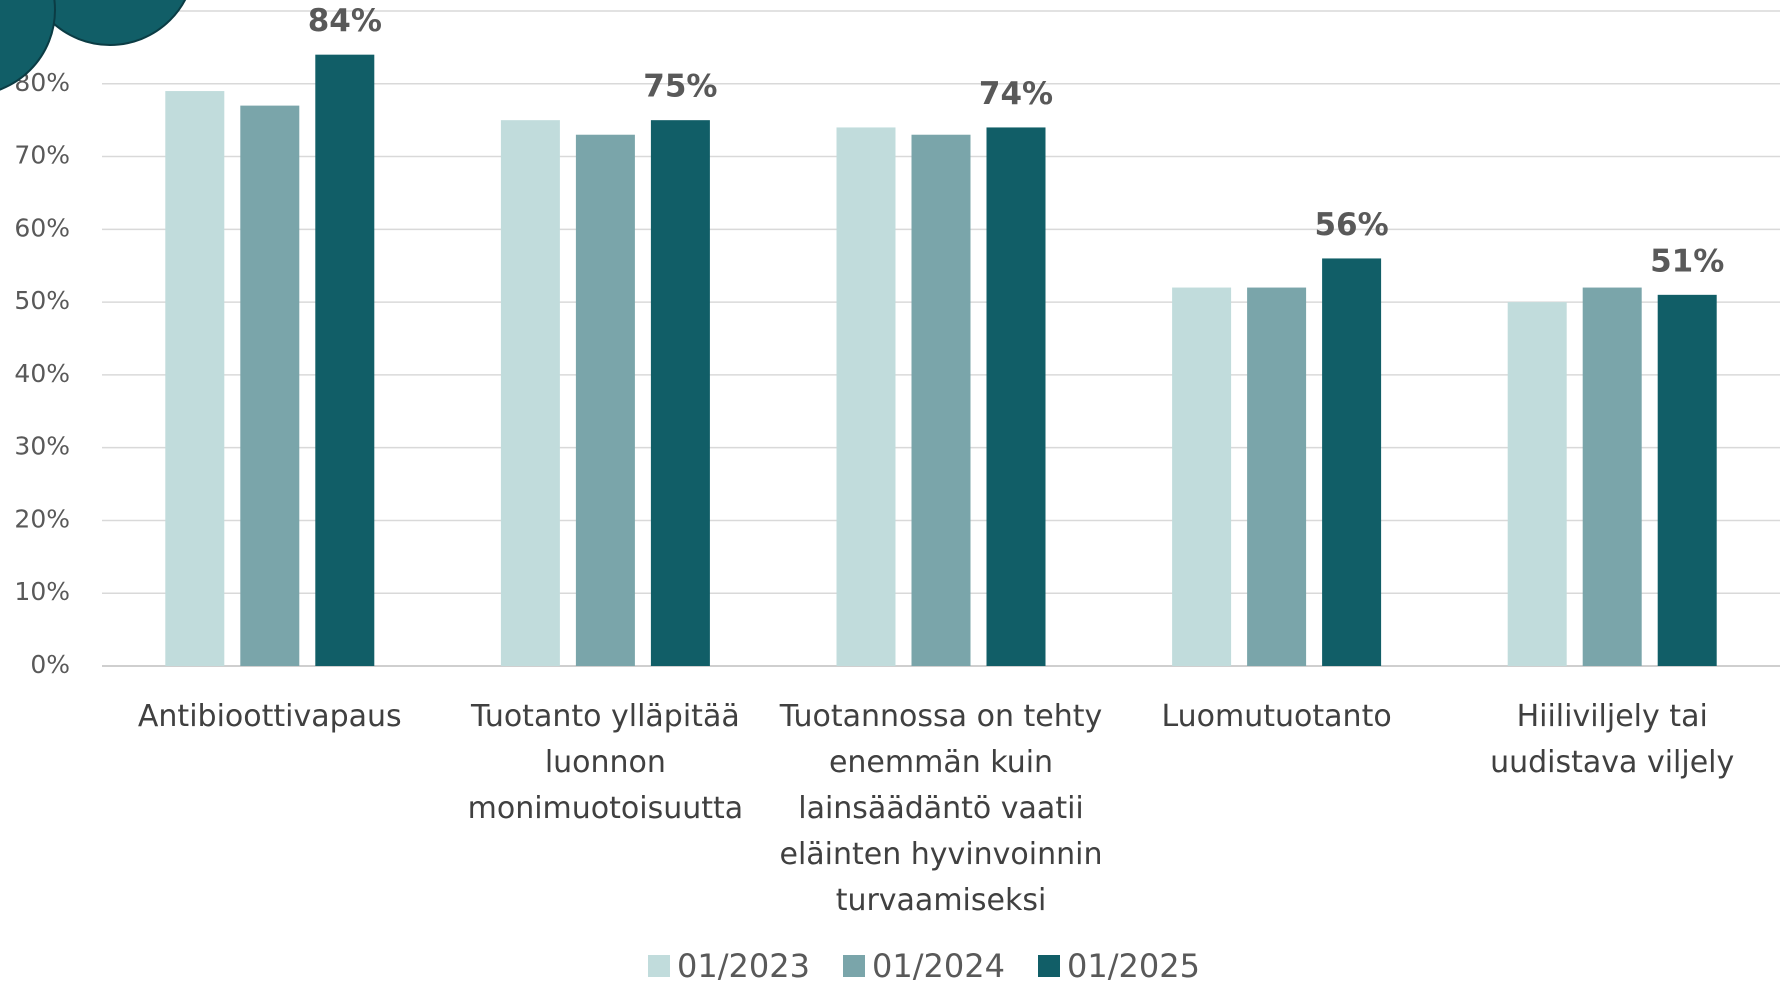 The width and height of the screenshot is (1780, 982). I want to click on y-tick-label: 60%, so click(42, 227).